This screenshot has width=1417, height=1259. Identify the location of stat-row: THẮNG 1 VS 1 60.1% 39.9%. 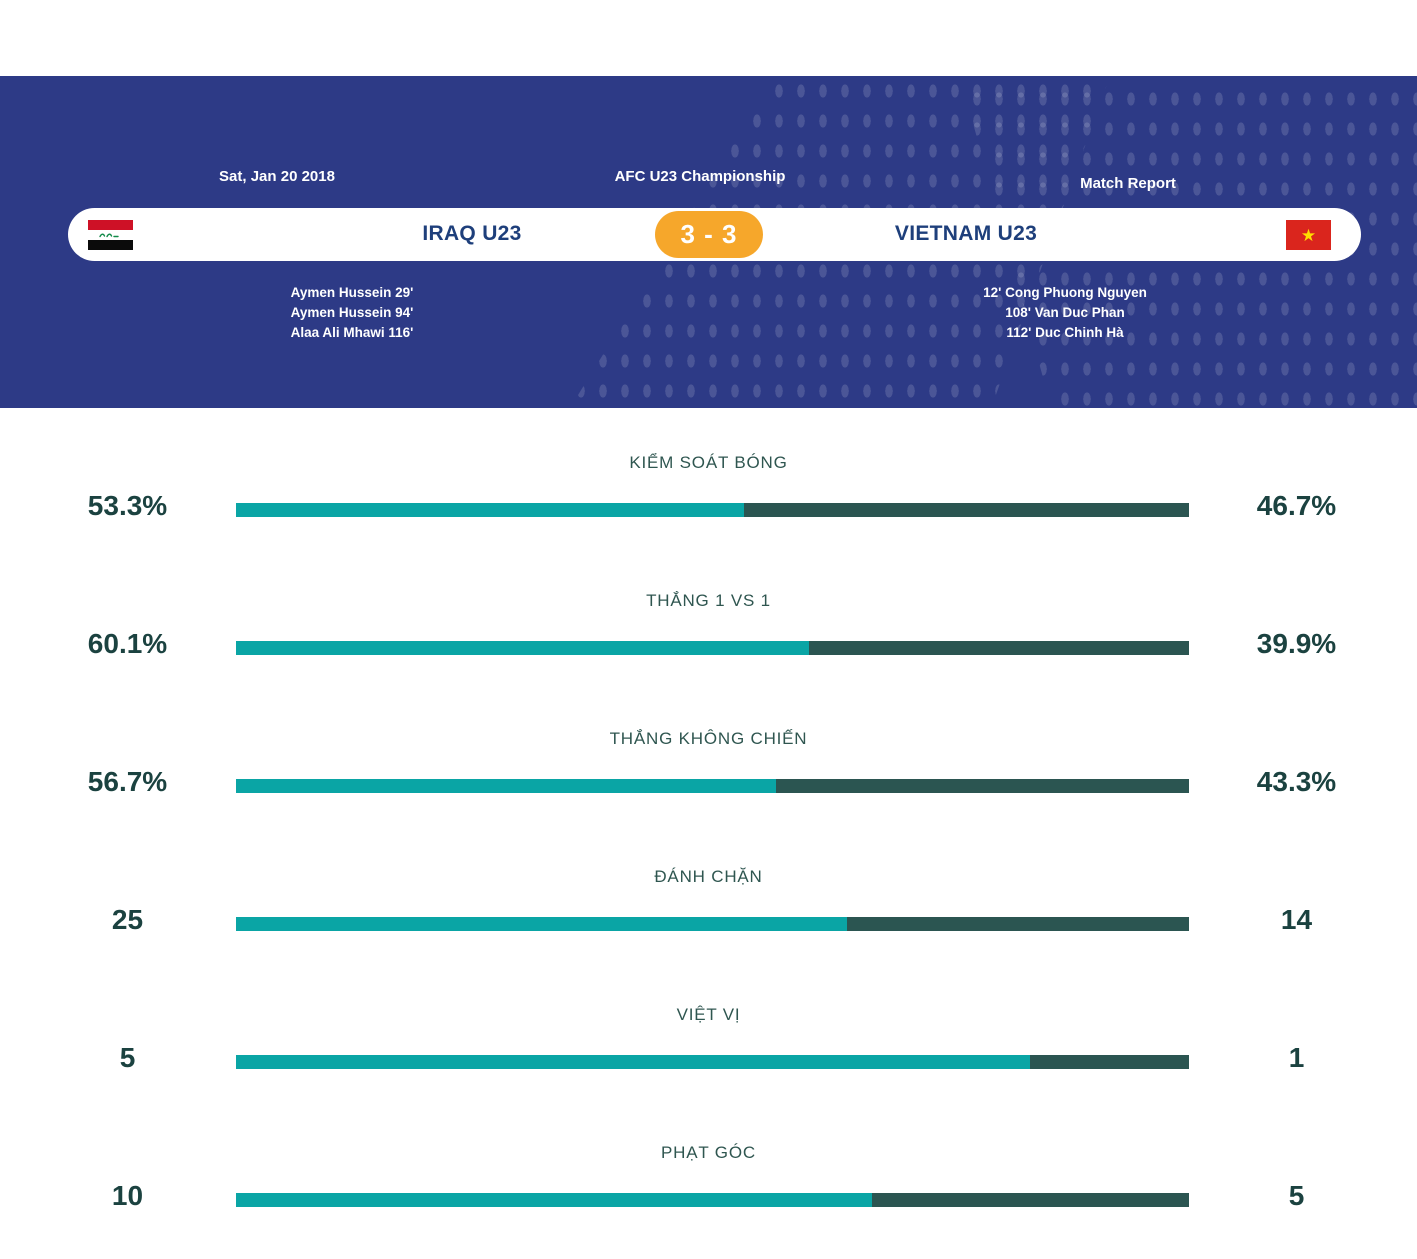
(708, 655).